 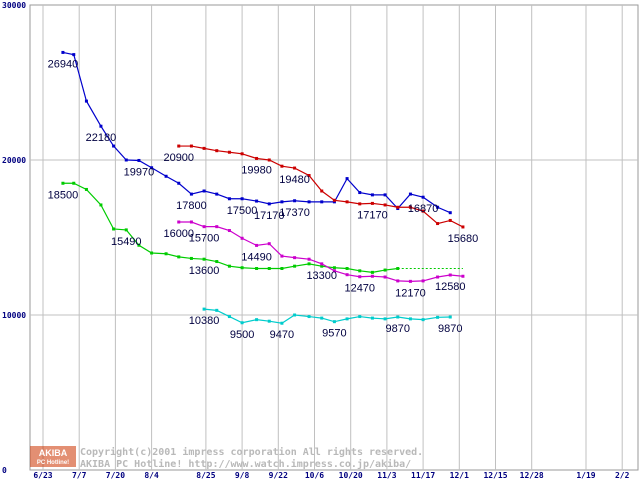 What do you see at coordinates (178, 158) in the screenshot?
I see `data-label: 20900` at bounding box center [178, 158].